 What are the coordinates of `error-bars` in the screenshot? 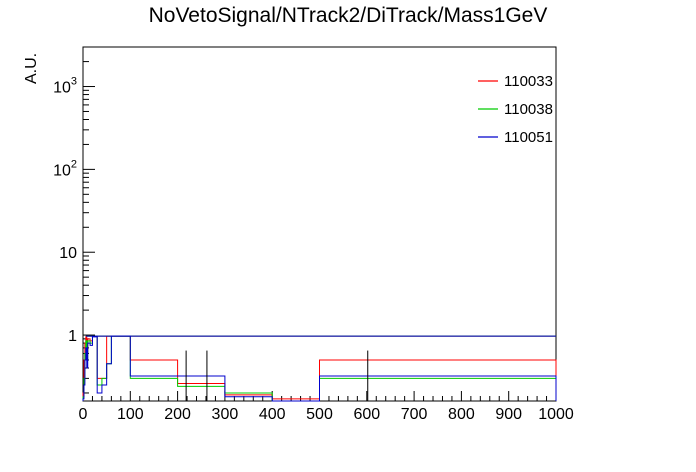 It's located at (277, 375).